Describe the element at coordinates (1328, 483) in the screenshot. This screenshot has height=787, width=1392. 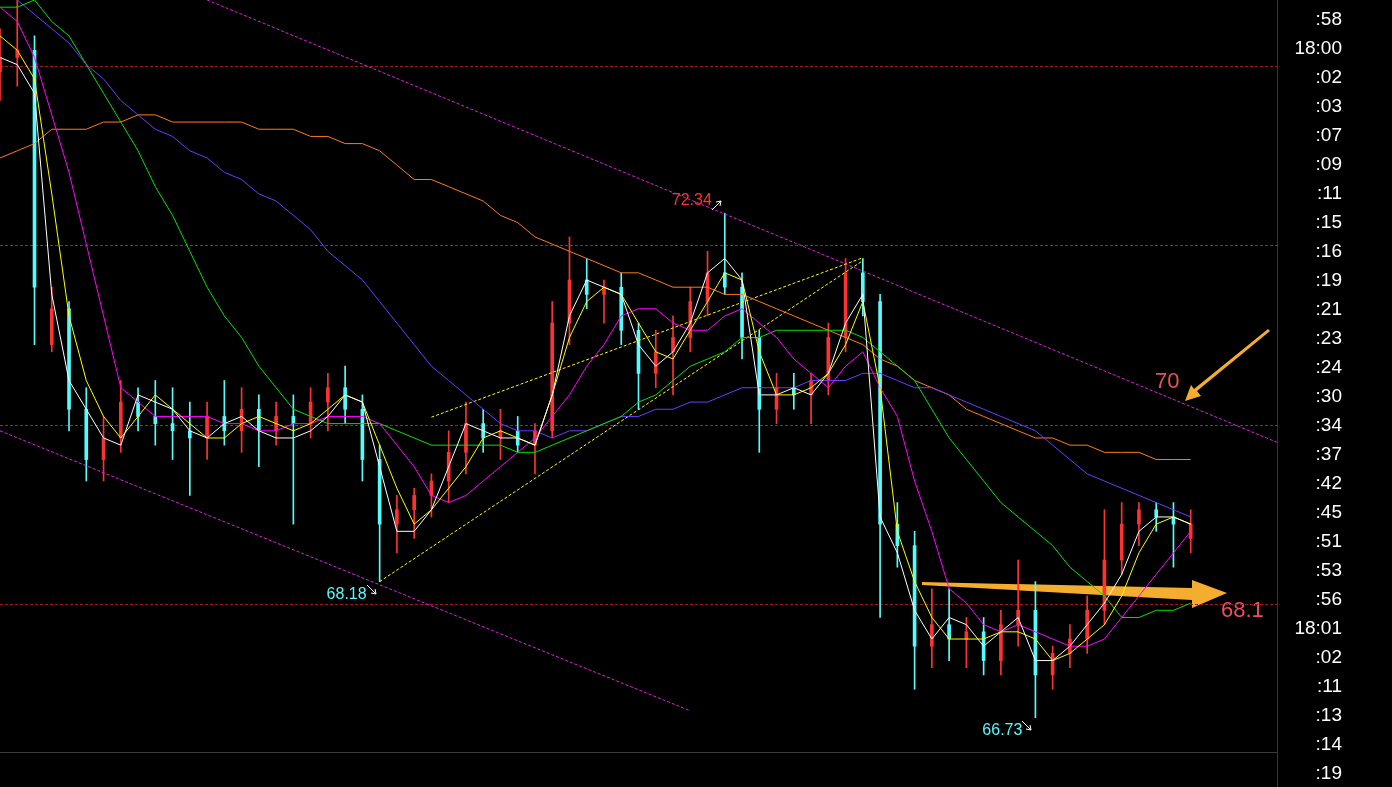
I see `text: :42` at that location.